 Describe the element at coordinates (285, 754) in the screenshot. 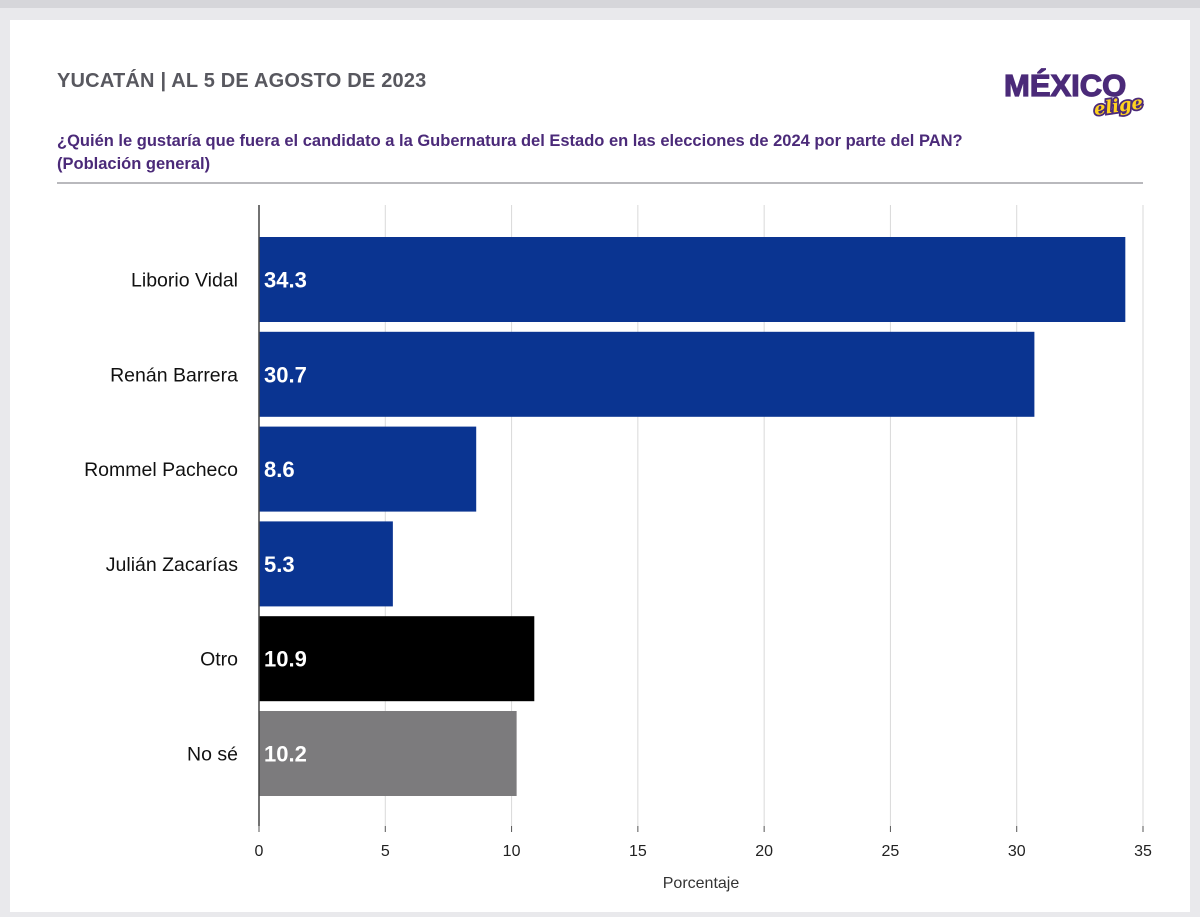

I see `bar-value-label: 10.2` at that location.